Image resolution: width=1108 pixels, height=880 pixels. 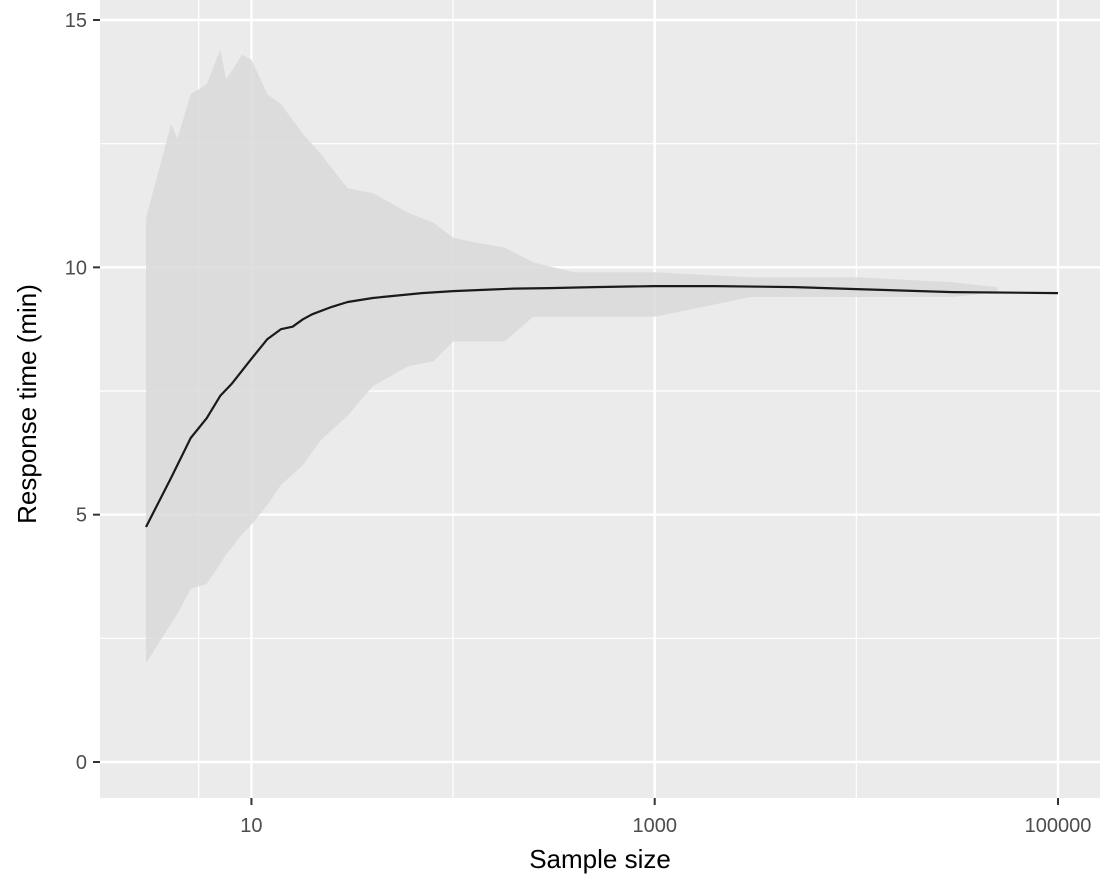 I want to click on y-axis-title: Response time (min), so click(x=27, y=404).